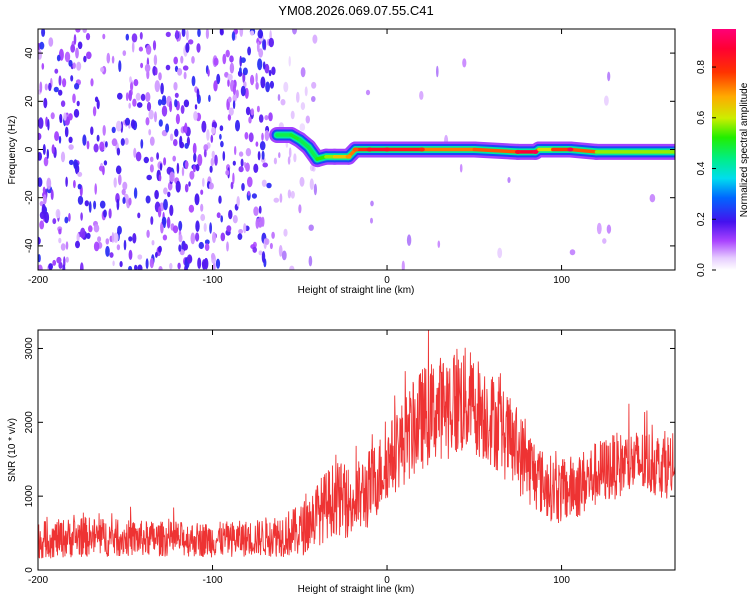  What do you see at coordinates (744, 149) in the screenshot?
I see `colorbar-label: Normalized spectral amplitude` at bounding box center [744, 149].